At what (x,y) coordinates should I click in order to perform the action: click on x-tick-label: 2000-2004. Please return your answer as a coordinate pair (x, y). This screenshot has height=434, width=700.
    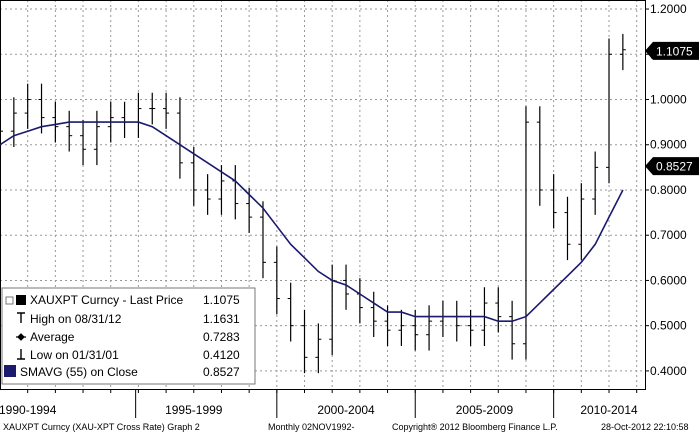
    Looking at the image, I should click on (346, 410).